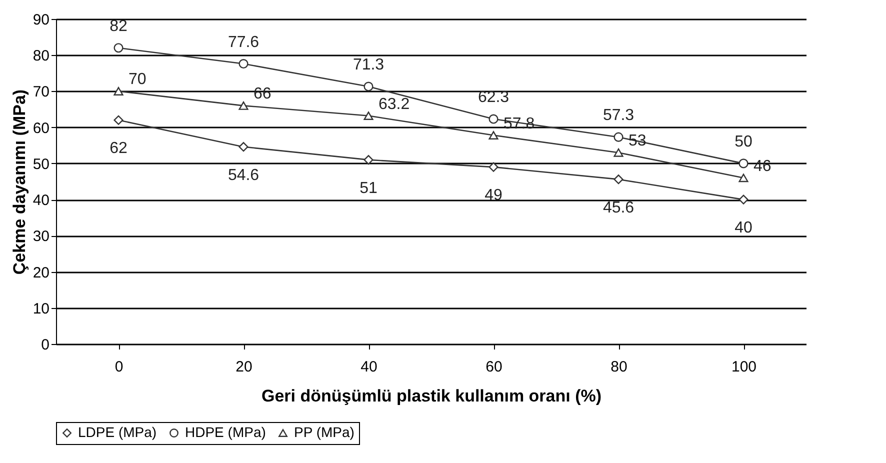 This screenshot has width=886, height=463. I want to click on y-tick-label: 20, so click(41, 273).